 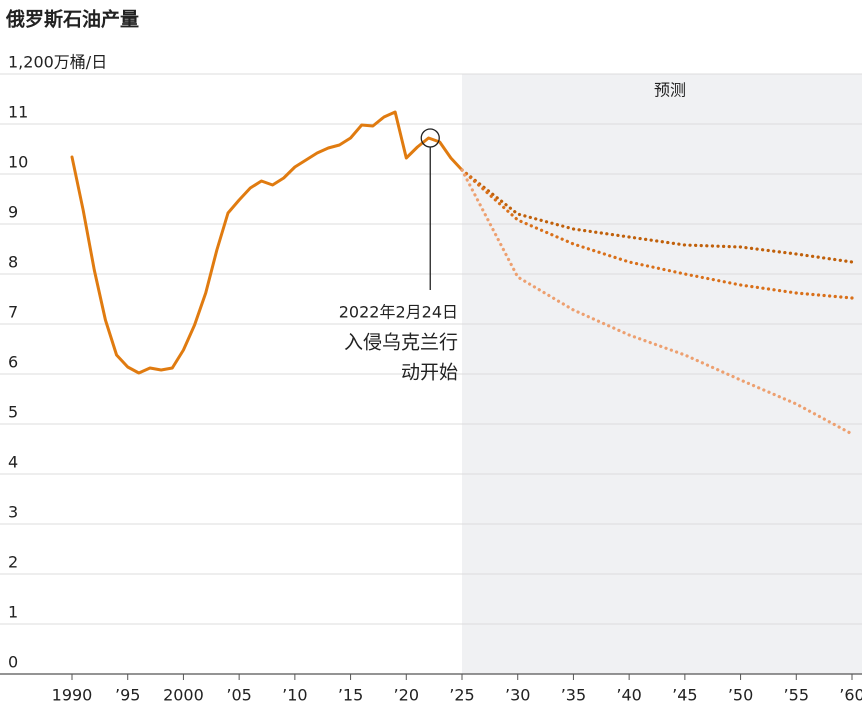 What do you see at coordinates (13, 412) in the screenshot?
I see `y-tick-label: 5` at bounding box center [13, 412].